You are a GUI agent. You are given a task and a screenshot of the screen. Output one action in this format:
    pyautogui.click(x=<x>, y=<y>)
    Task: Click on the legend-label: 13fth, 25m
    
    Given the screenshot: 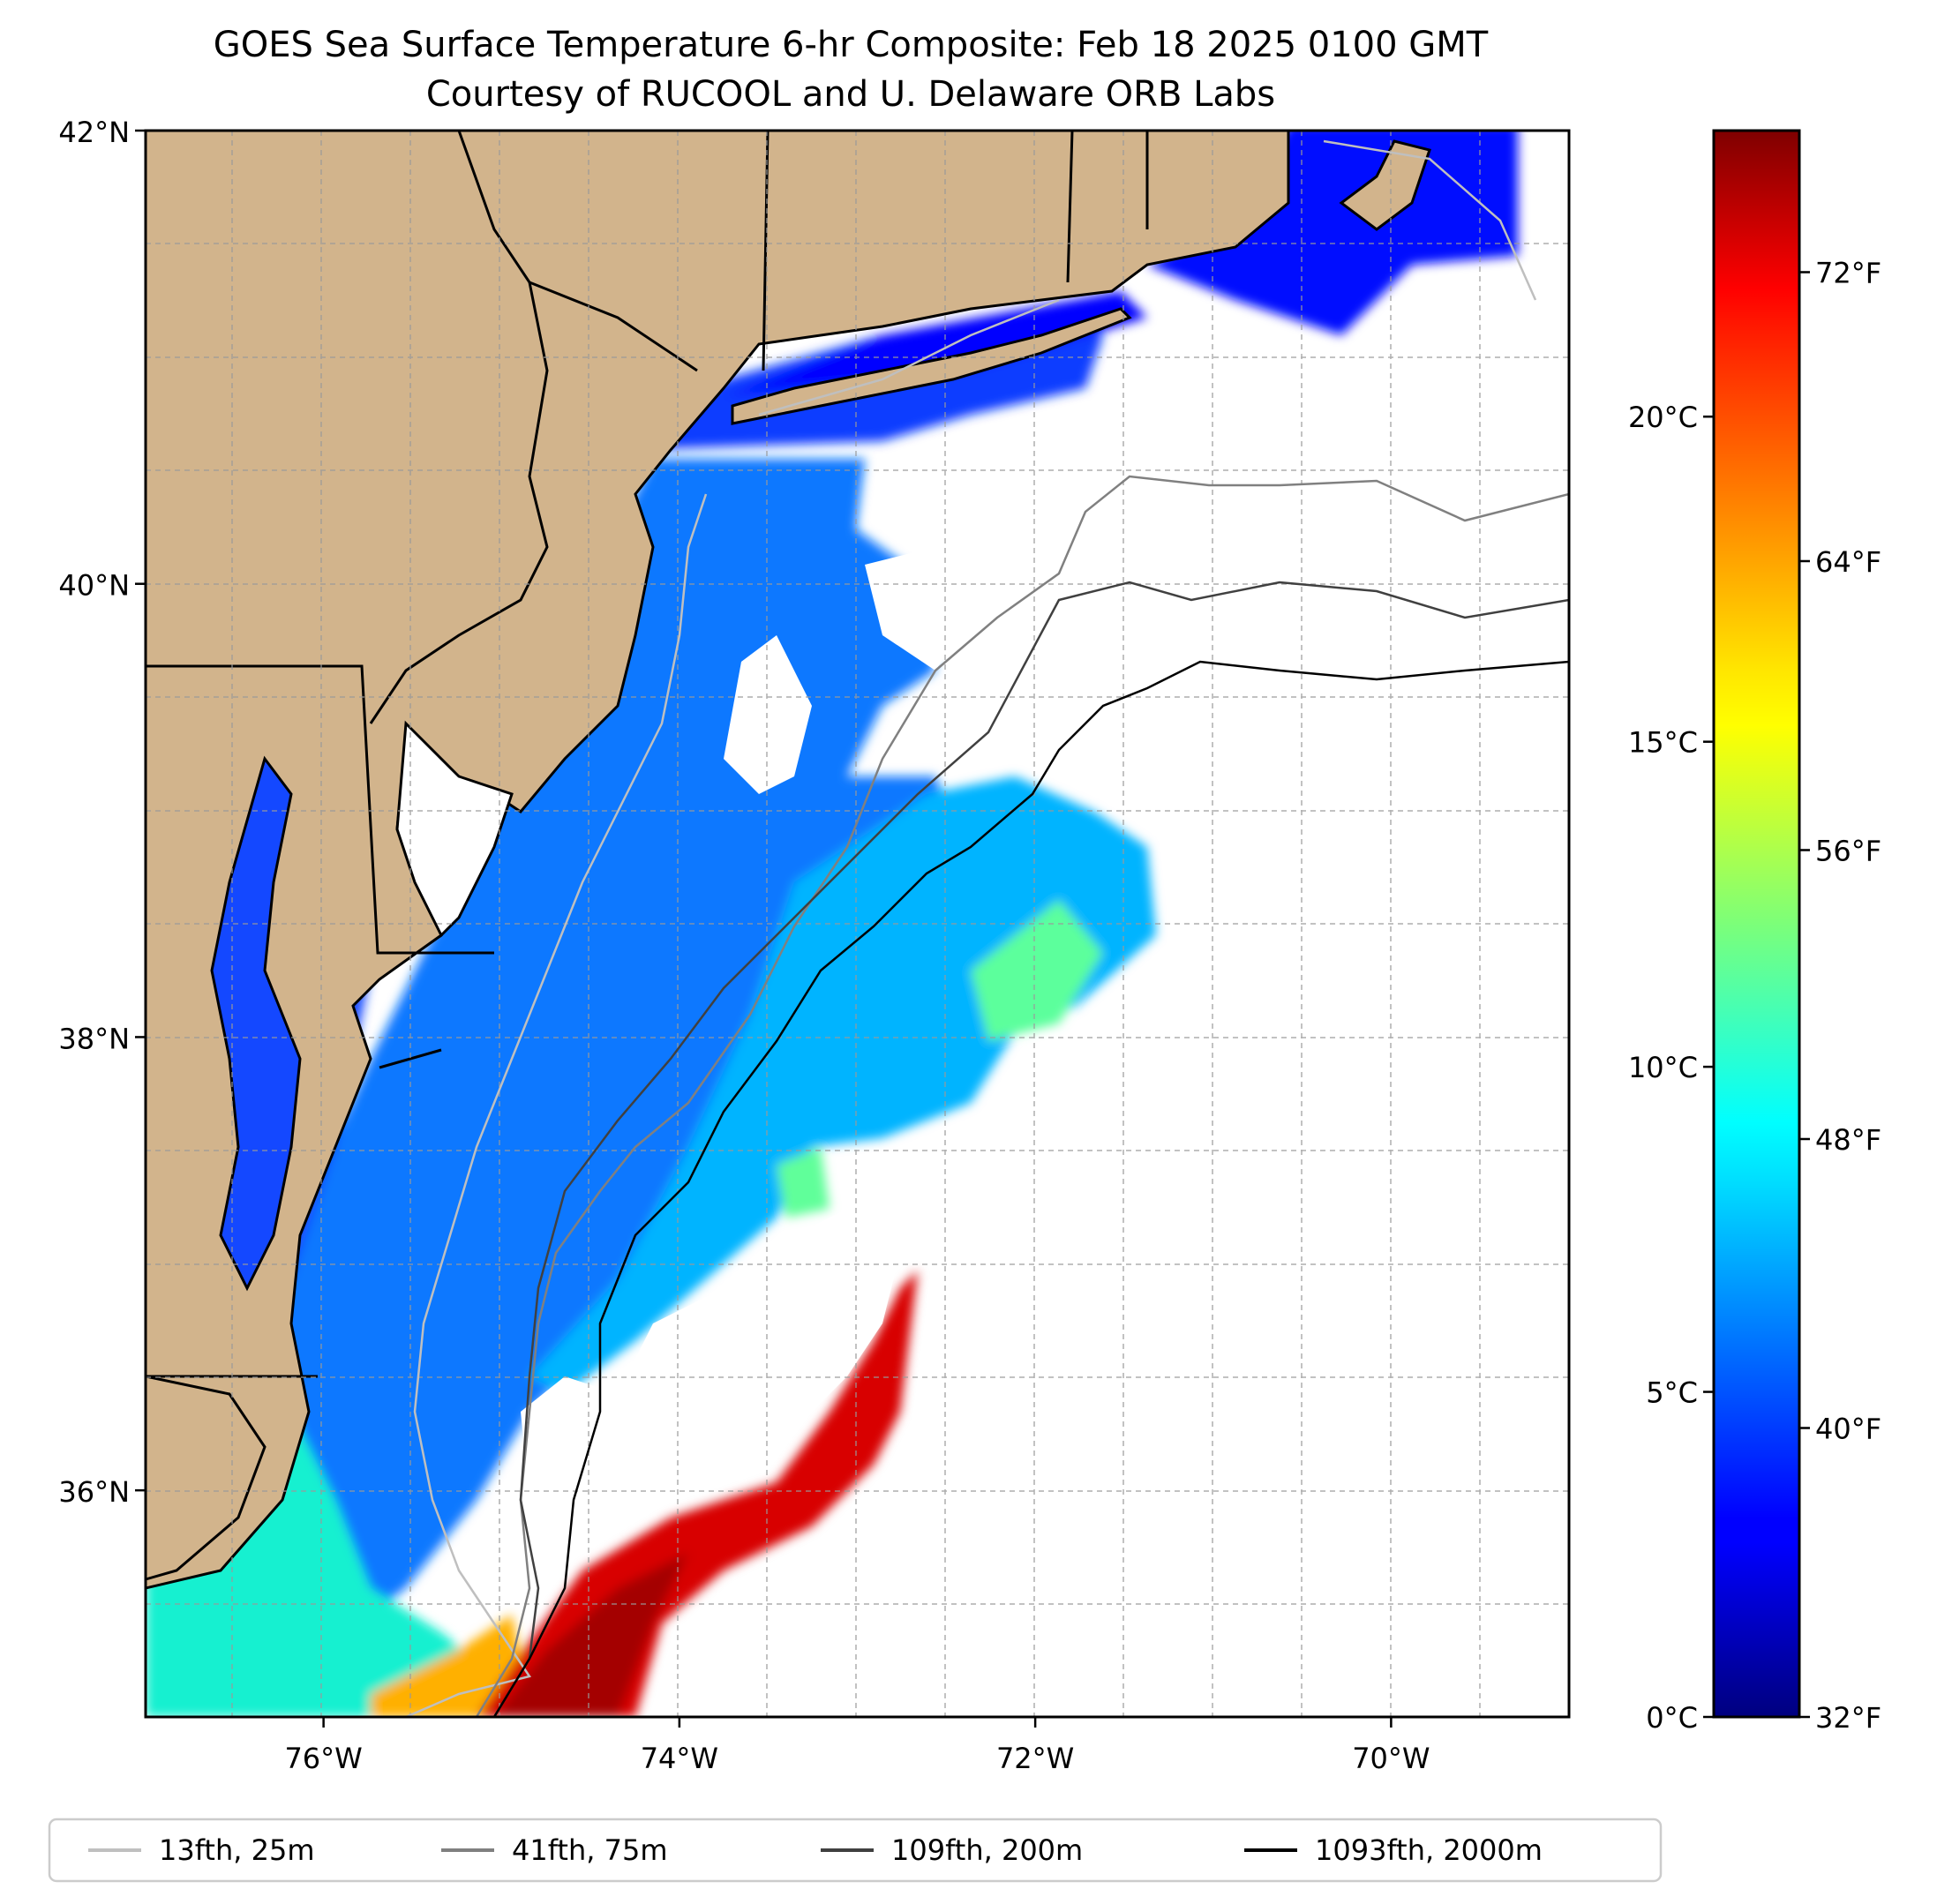 What is the action you would take?
    pyautogui.click(x=237, y=1850)
    